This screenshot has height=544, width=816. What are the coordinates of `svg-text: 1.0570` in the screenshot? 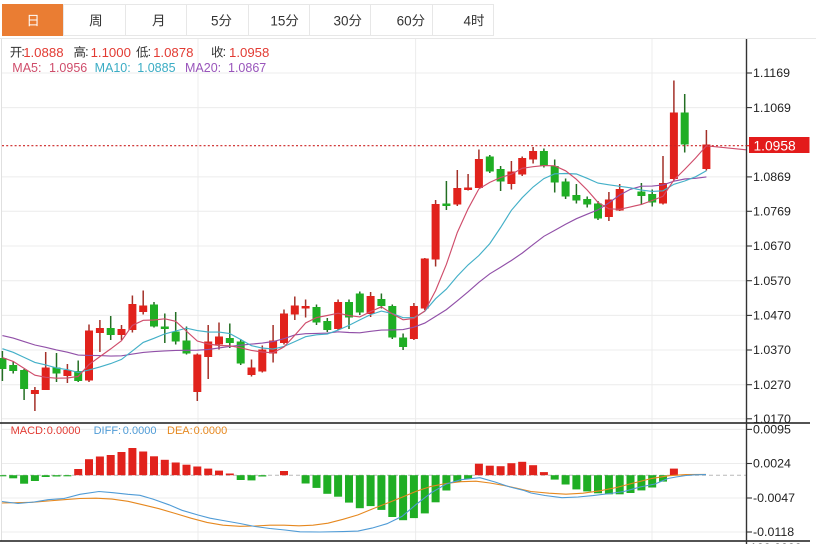 It's located at (772, 281).